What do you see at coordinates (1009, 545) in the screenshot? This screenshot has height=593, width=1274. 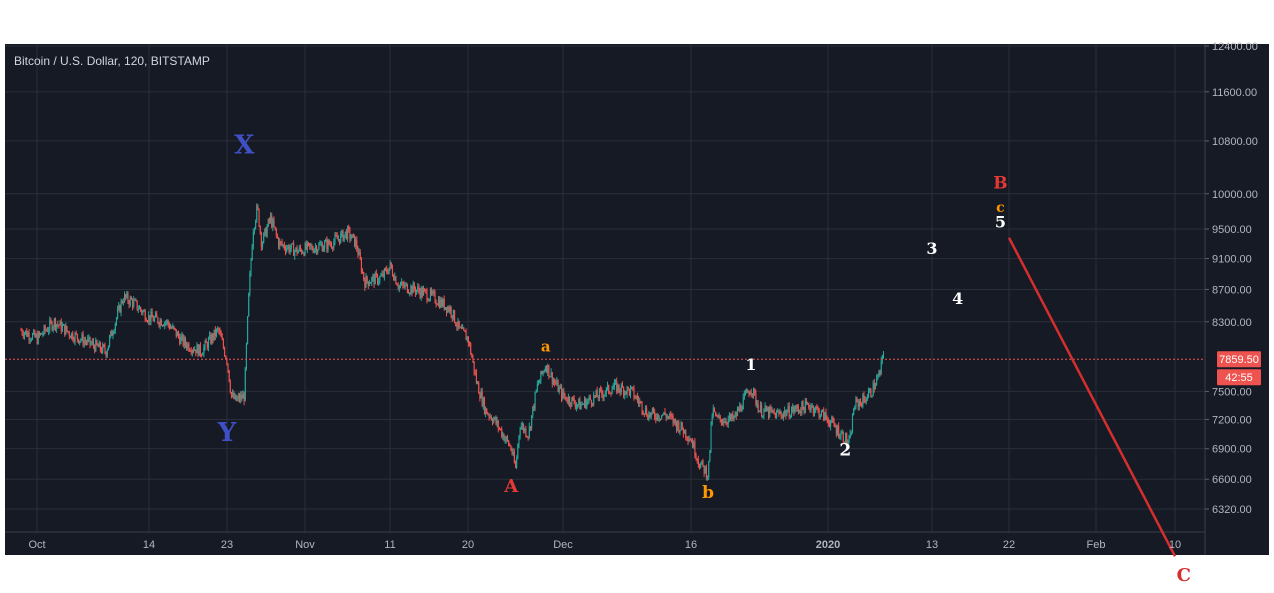 I see `x-tick-label: 22` at bounding box center [1009, 545].